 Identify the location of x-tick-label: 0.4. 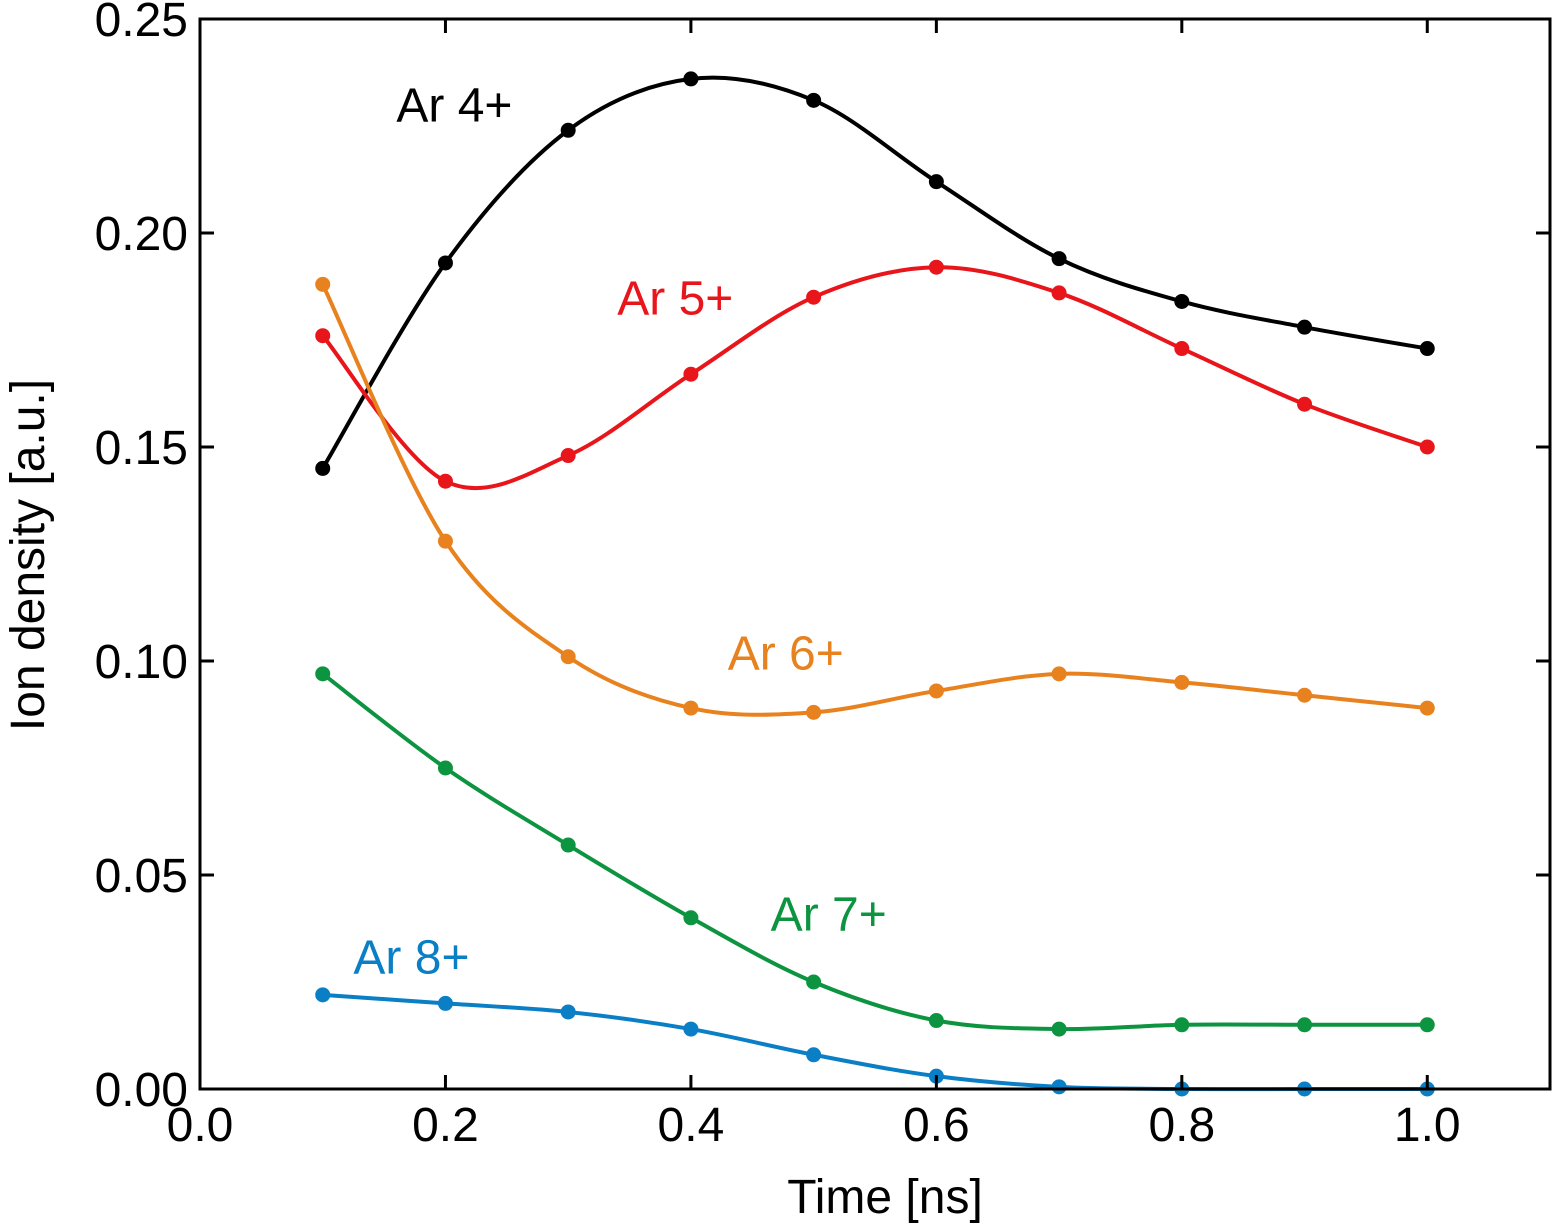
(691, 1125).